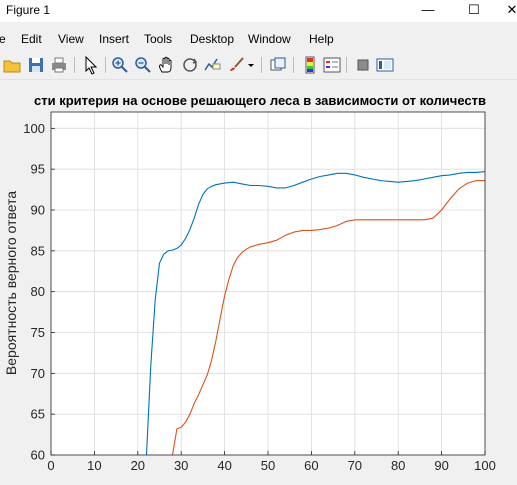  I want to click on menu-window: Window, so click(269, 39).